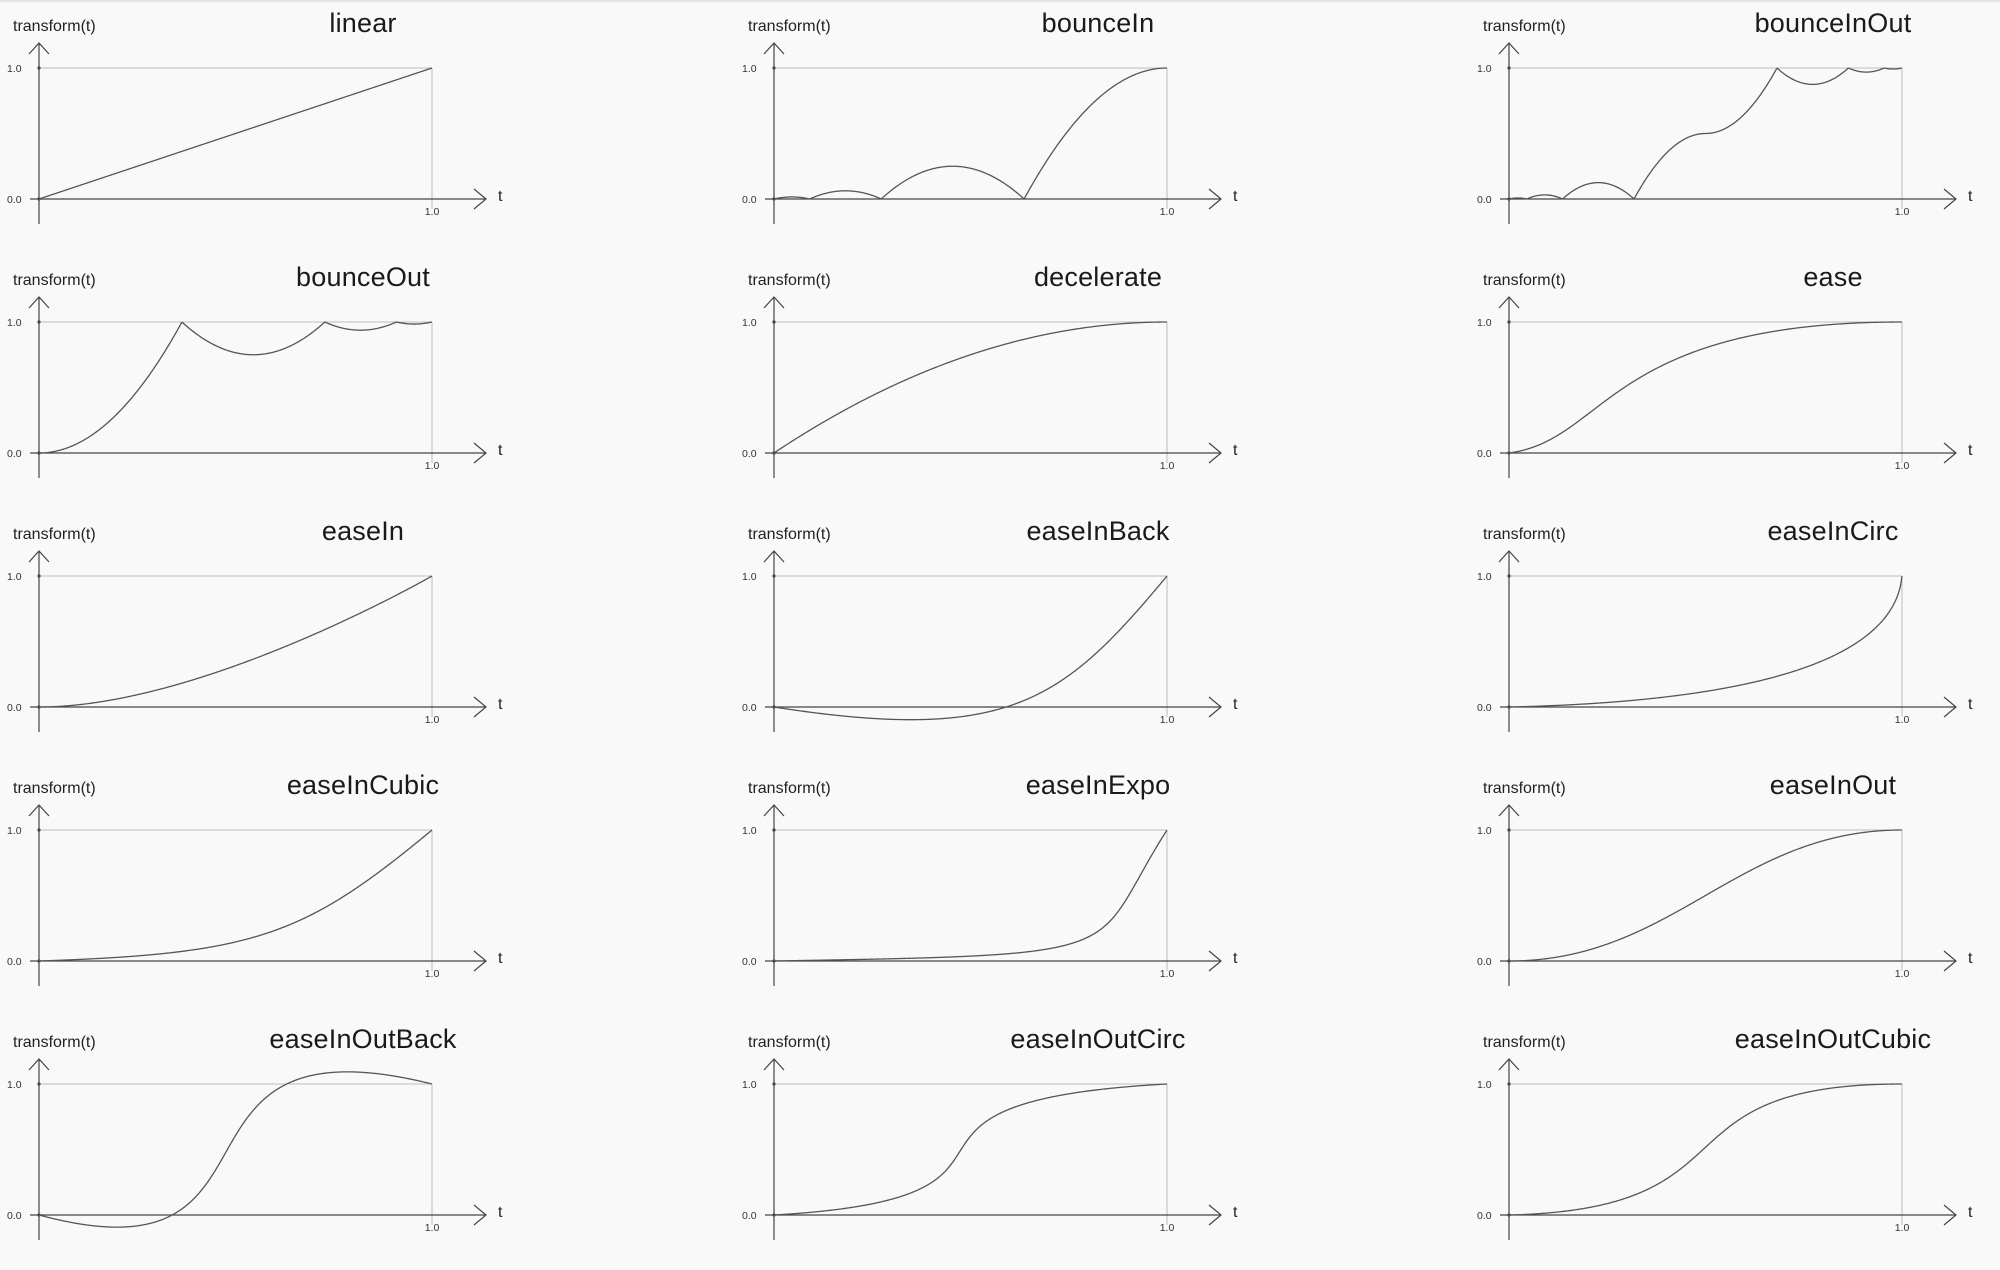 The height and width of the screenshot is (1270, 2000). I want to click on curve-line-bounceInOut, so click(1705, 133).